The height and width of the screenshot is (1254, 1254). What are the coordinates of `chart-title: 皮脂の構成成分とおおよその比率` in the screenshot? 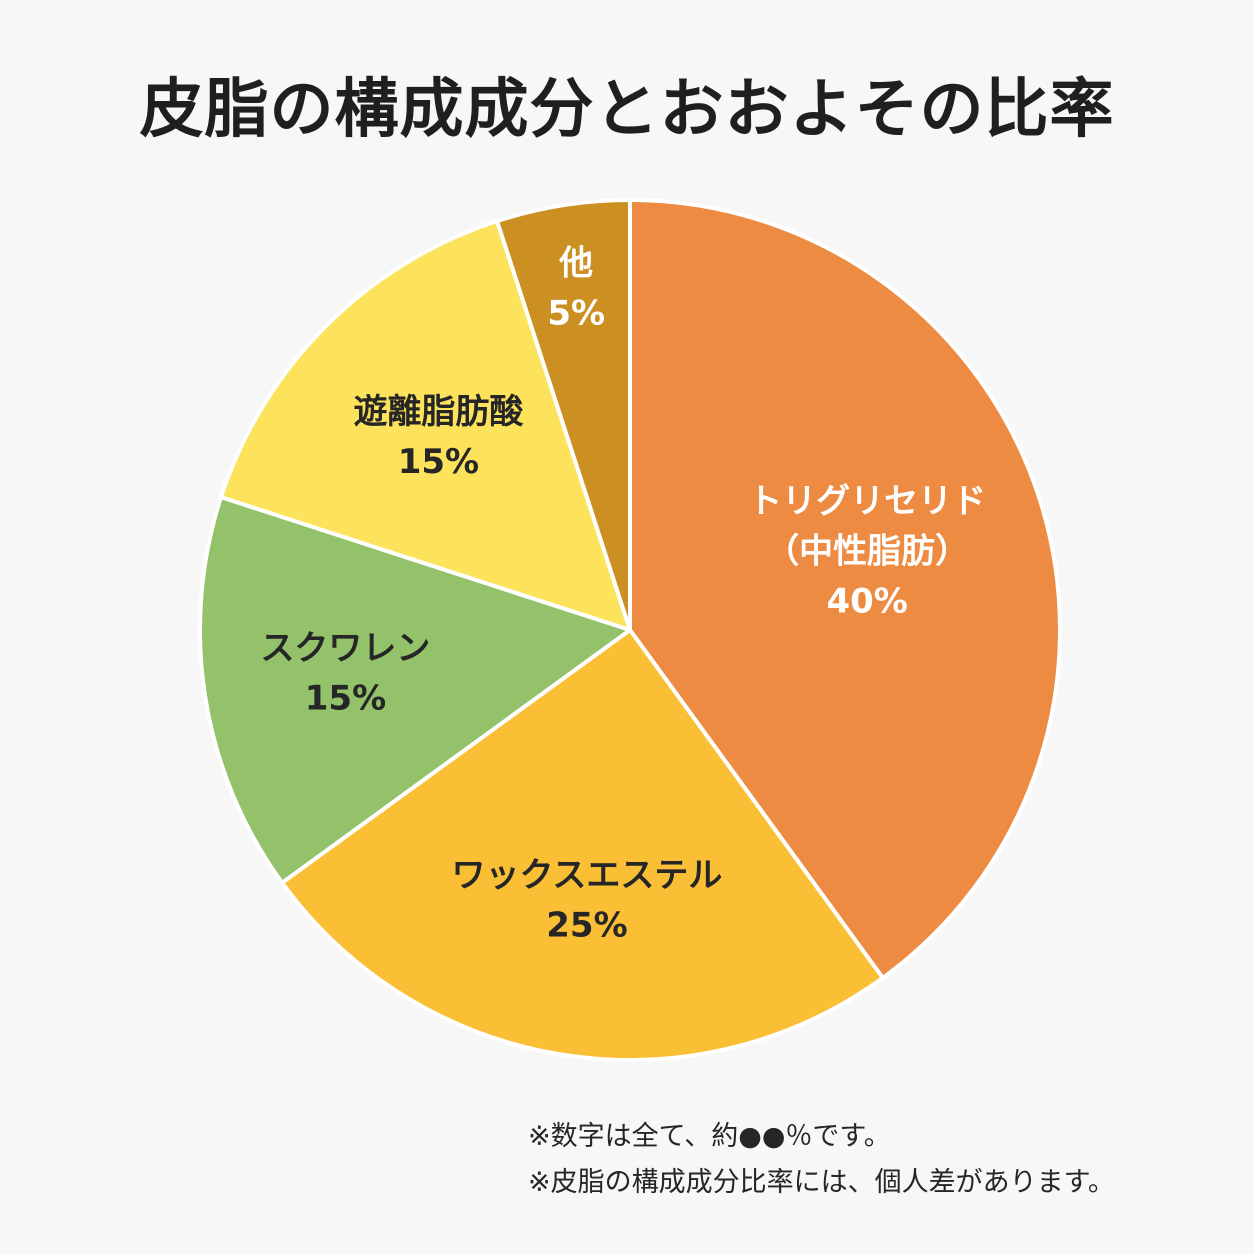 It's located at (627, 110).